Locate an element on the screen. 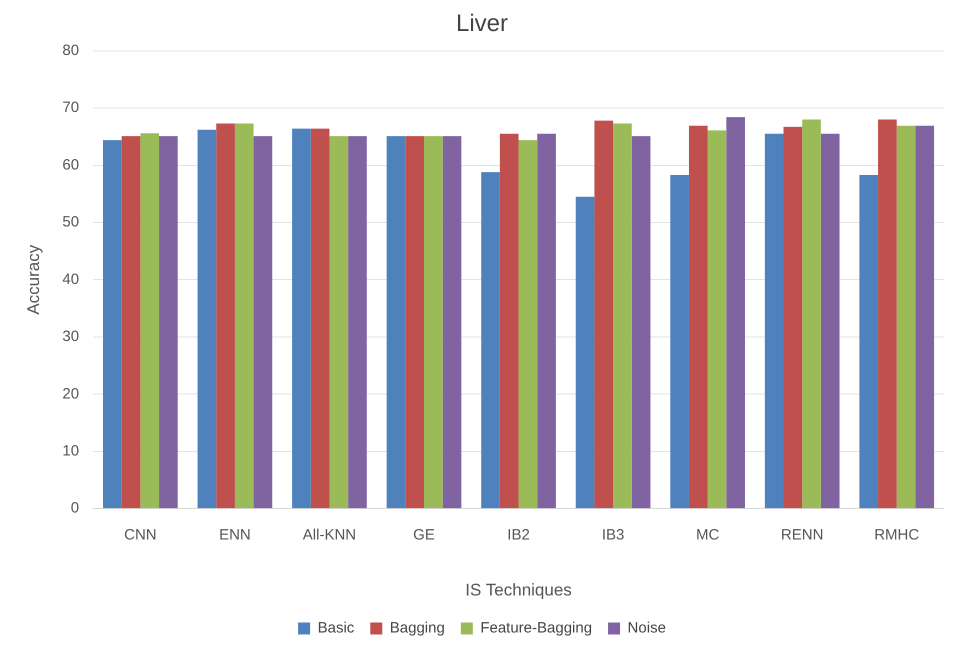 The width and height of the screenshot is (974, 666). y-tick-label: 60 is located at coordinates (71, 165).